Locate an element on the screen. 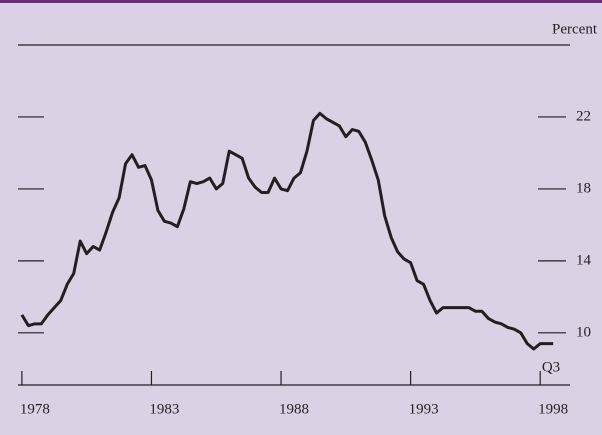 This screenshot has height=435, width=602. x-tick-label: 1988 is located at coordinates (294, 409).